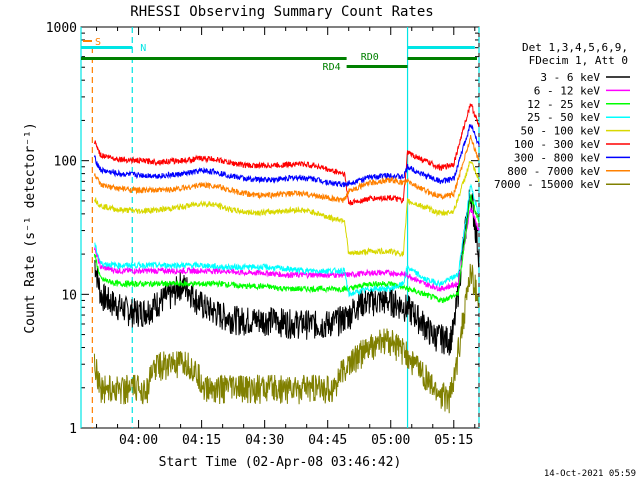  I want to click on x-tick-label: 05:15, so click(453, 440).